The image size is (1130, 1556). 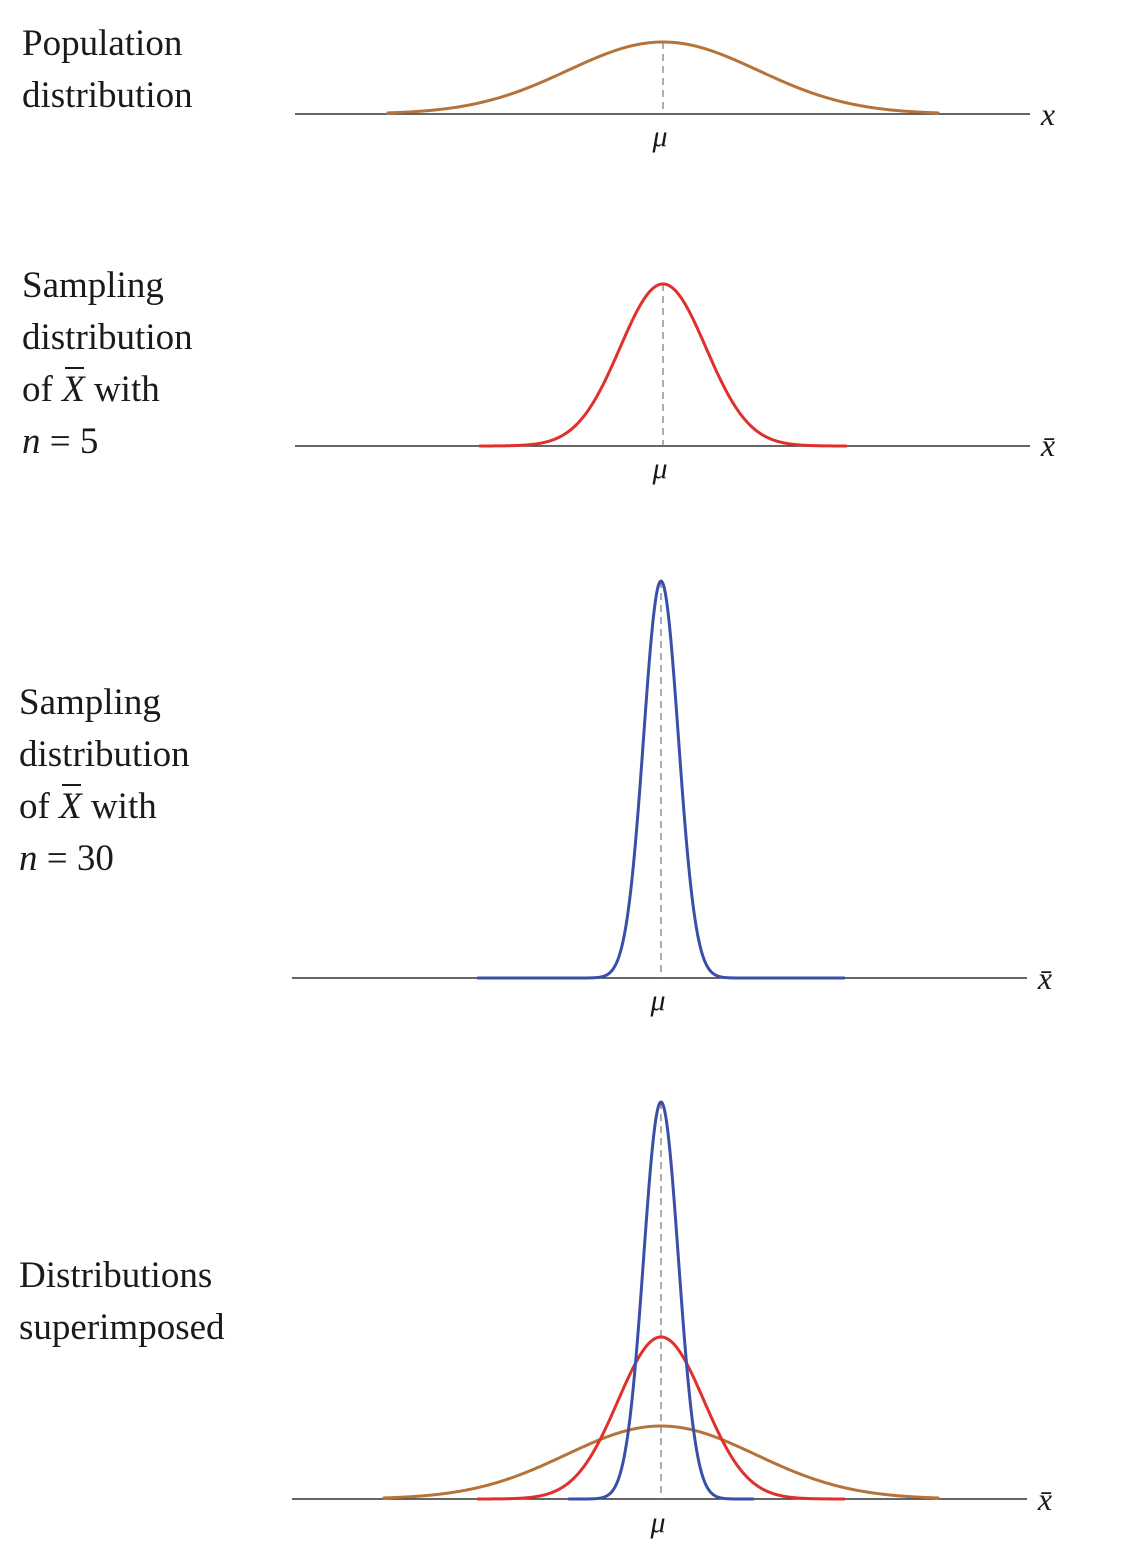 I want to click on panel-label-superimposed: Distributions superimposed, so click(x=122, y=1302).